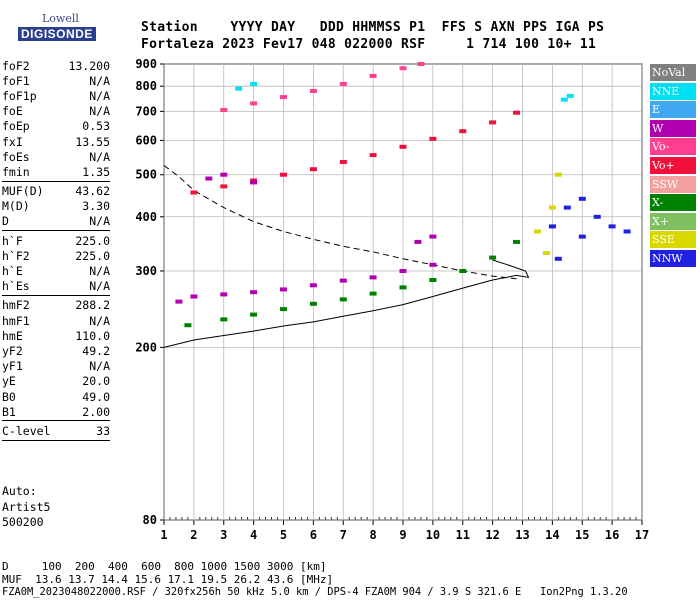 The image size is (700, 600). Describe the element at coordinates (56, 411) in the screenshot. I see `param-row: B1 2.00` at that location.